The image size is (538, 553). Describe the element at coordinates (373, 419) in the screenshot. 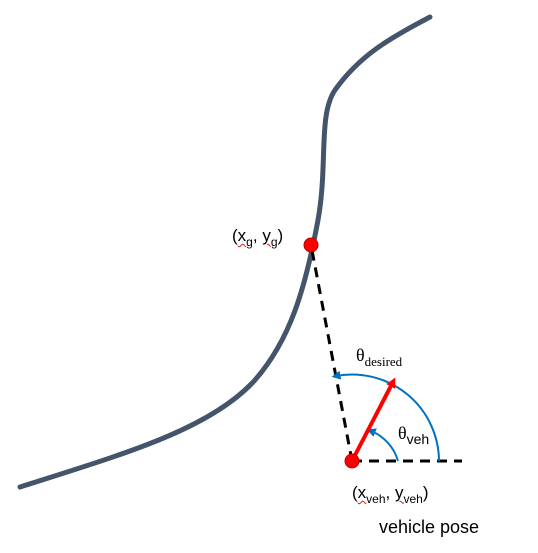

I see `vehicle-heading-arrow` at that location.